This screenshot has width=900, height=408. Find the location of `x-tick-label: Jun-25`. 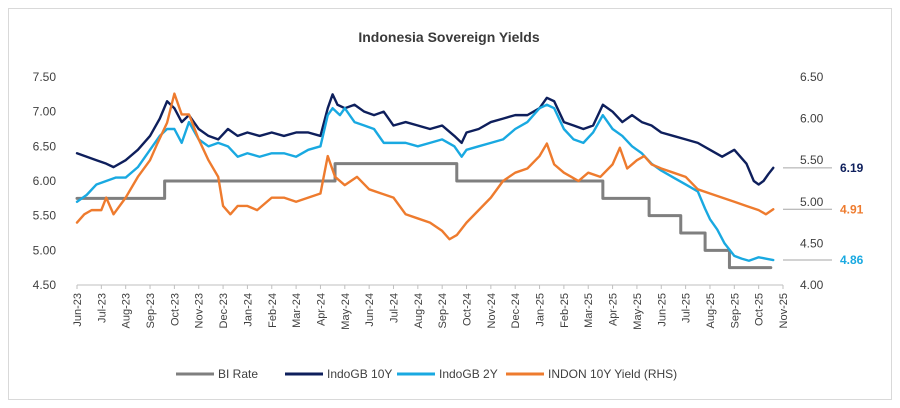

x-tick-label: Jun-25 is located at coordinates (662, 310).